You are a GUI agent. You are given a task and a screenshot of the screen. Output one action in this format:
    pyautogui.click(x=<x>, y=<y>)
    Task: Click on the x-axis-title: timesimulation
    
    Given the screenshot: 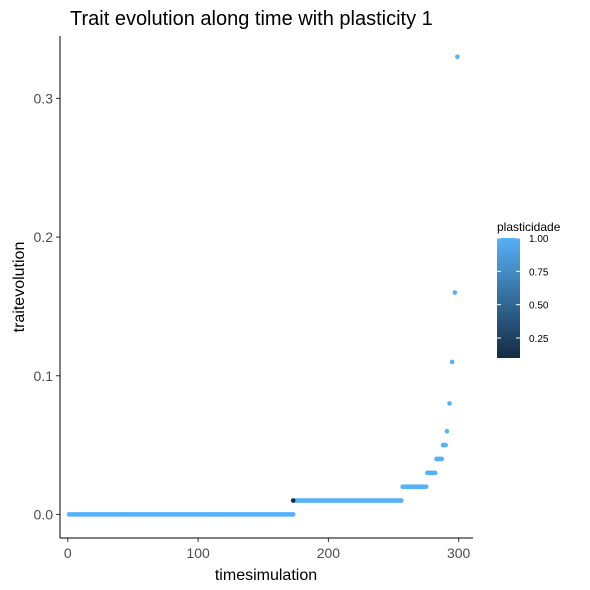 What is the action you would take?
    pyautogui.click(x=266, y=575)
    